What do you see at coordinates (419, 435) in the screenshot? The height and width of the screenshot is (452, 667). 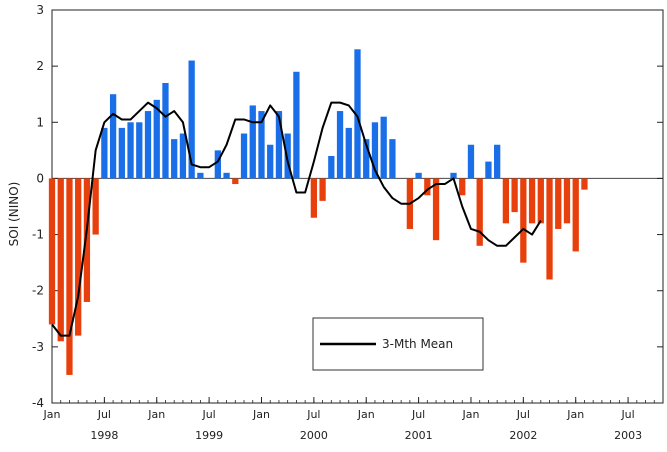 I see `x-tick-label-year: 2001` at bounding box center [419, 435].